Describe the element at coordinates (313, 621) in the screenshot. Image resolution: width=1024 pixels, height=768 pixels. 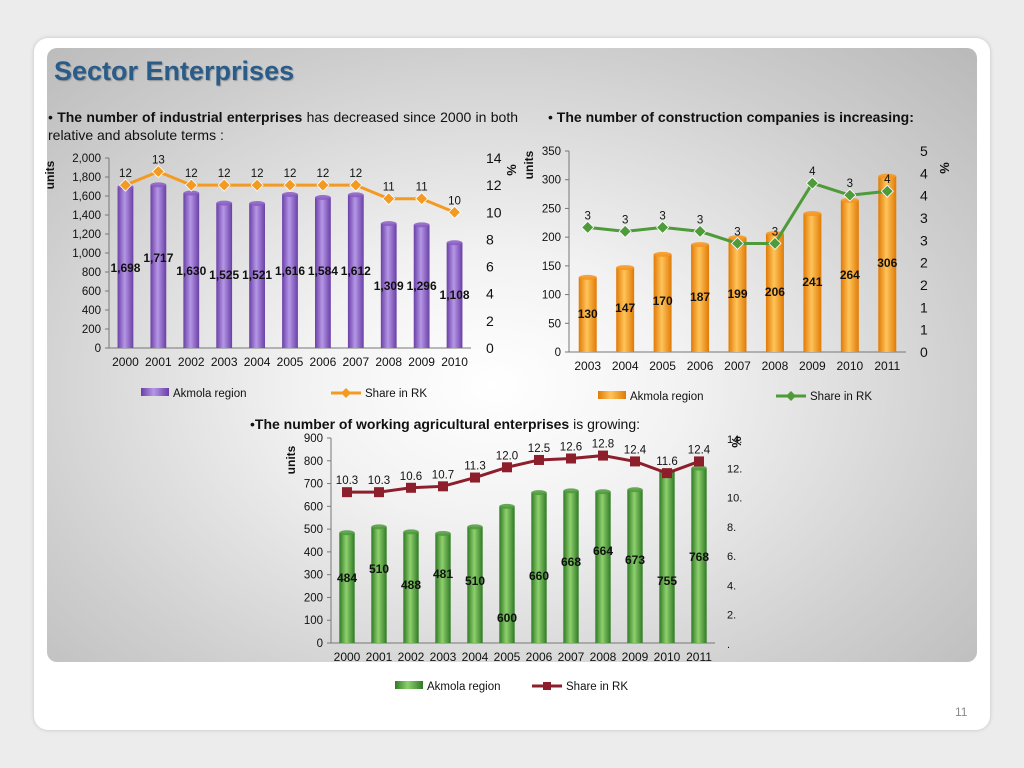
I see `y-tick-label: 100` at that location.